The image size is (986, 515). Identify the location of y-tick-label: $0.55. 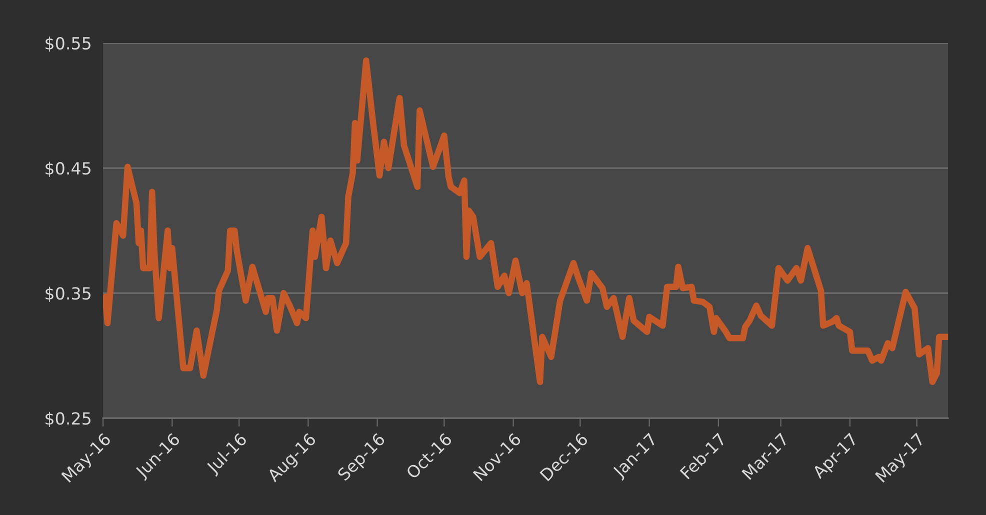
(68, 44).